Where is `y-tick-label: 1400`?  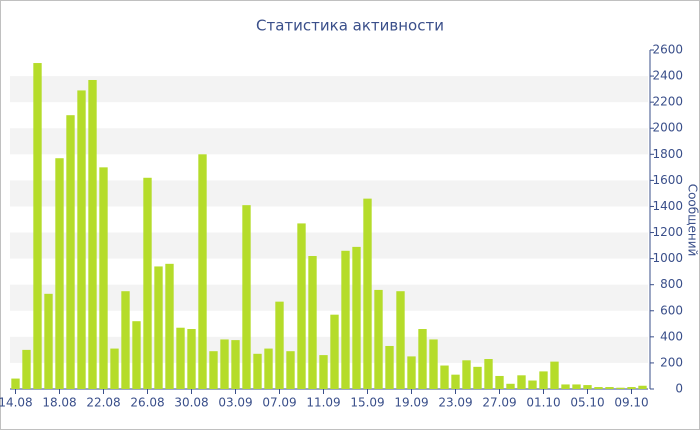
y-tick-label: 1400 is located at coordinates (667, 206).